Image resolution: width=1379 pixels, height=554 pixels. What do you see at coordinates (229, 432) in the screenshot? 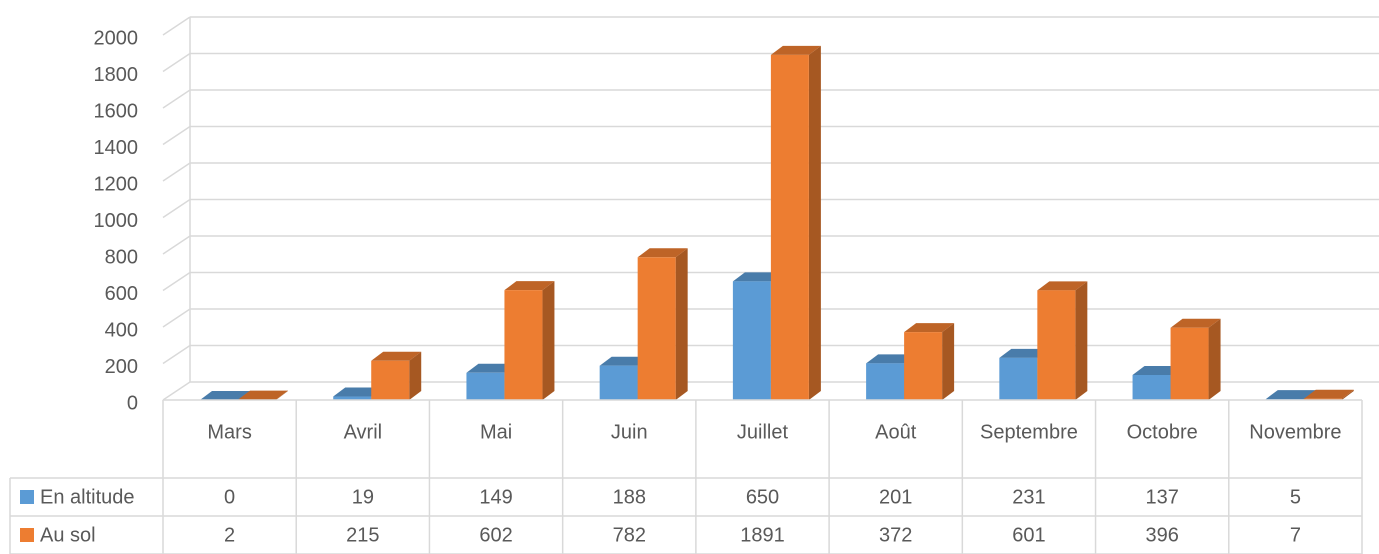
I see `x-tick-label: Mars` at bounding box center [229, 432].